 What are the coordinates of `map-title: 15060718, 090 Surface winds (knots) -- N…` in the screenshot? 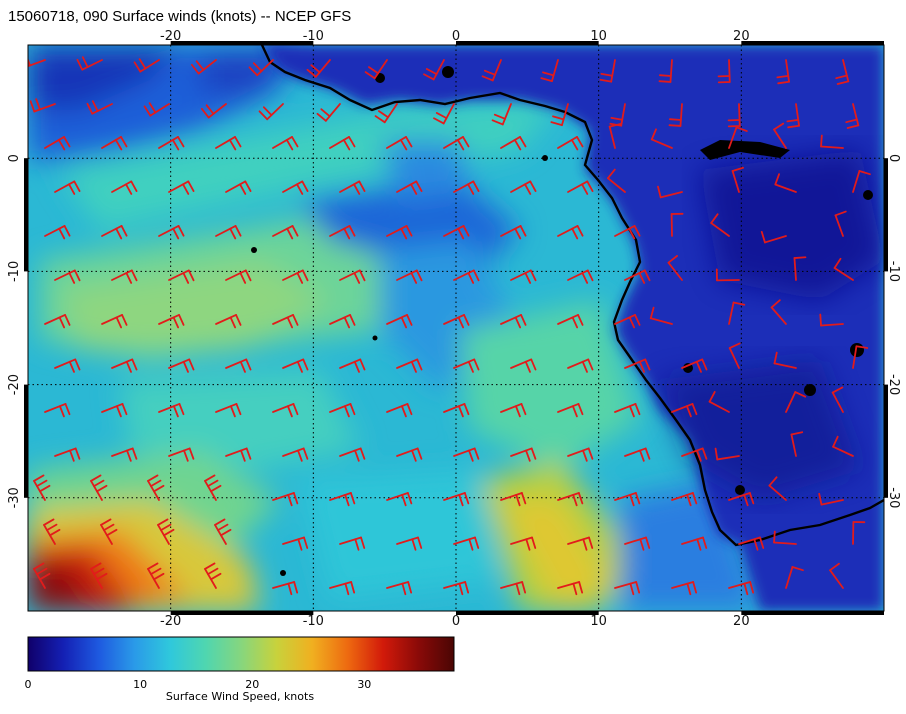 It's located at (180, 16).